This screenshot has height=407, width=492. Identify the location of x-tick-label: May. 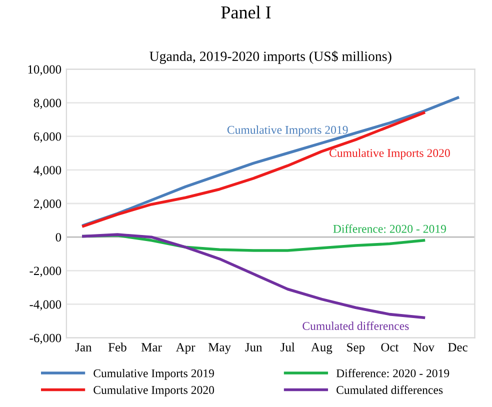
(219, 348).